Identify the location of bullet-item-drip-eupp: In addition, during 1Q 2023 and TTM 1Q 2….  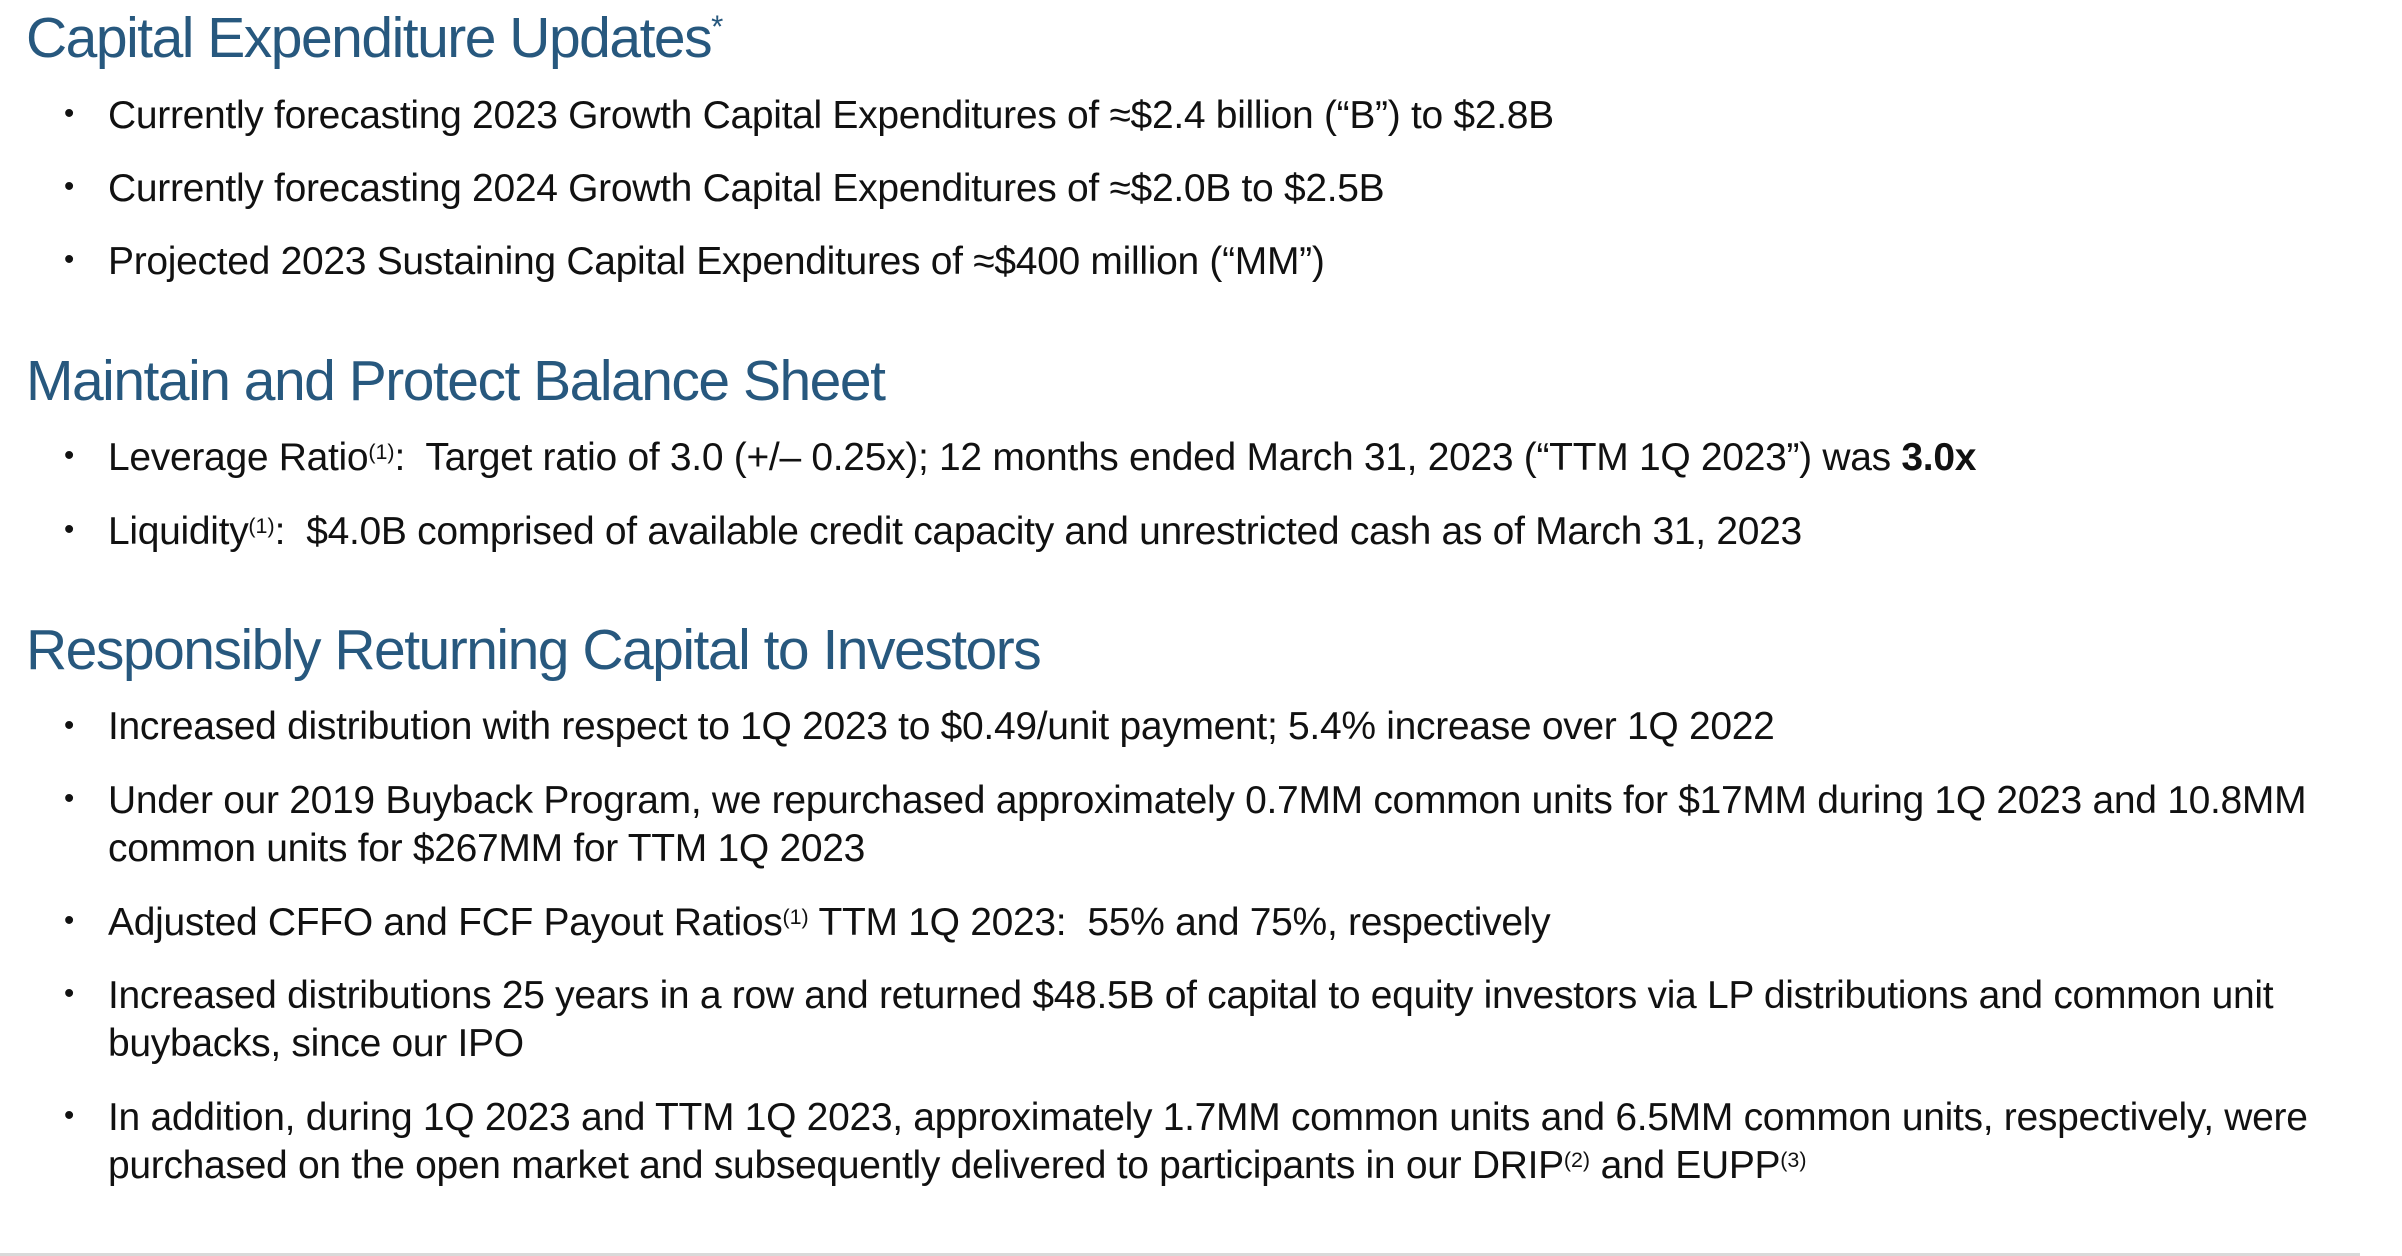
(1224, 1142).